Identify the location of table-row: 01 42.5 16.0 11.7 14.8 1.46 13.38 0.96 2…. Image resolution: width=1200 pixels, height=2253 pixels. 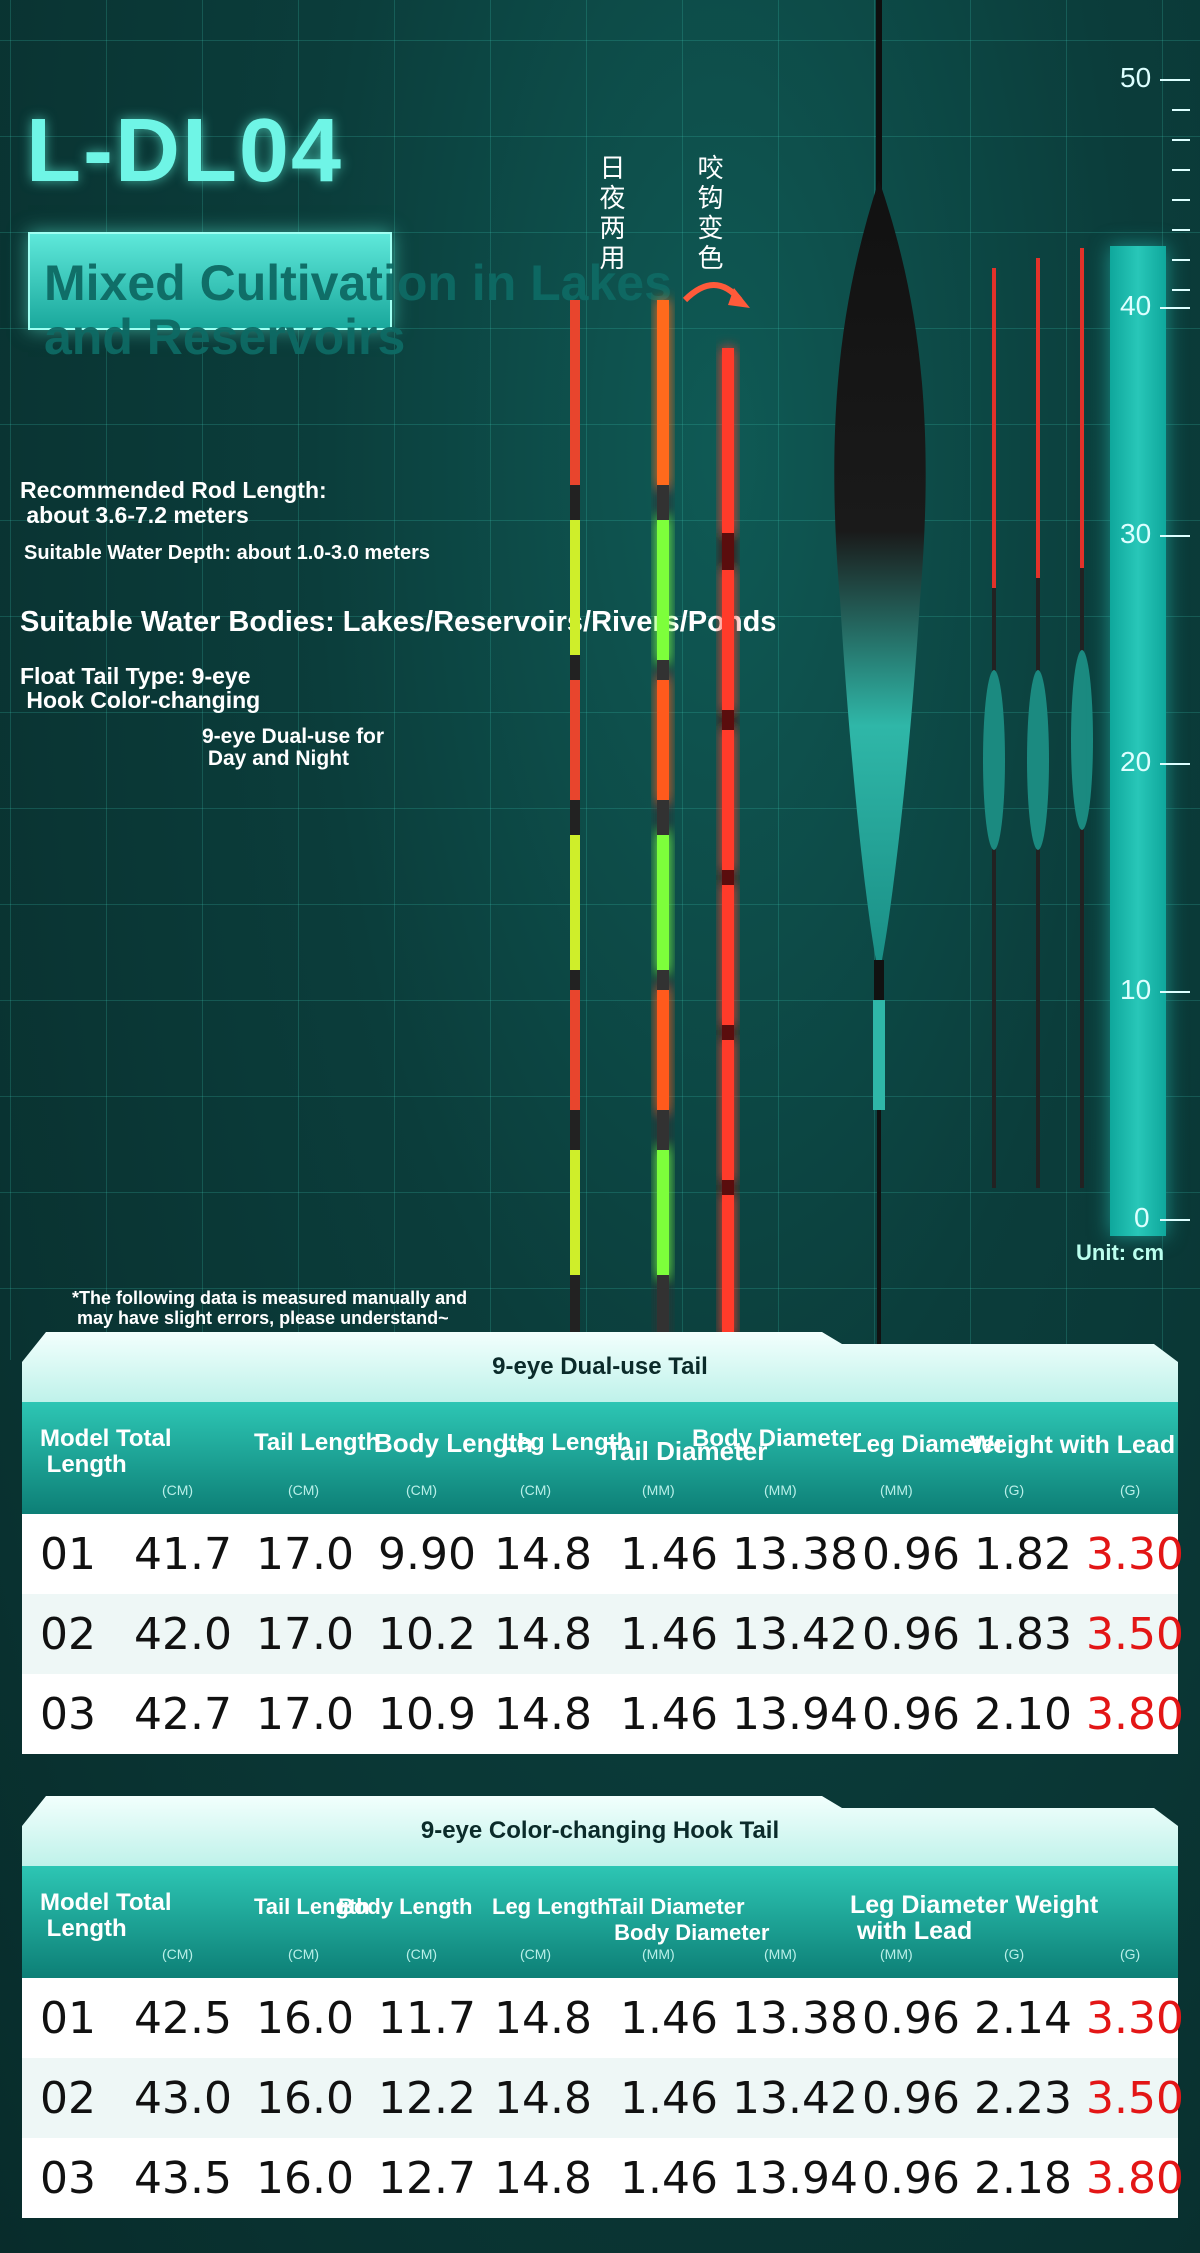
(603, 2018).